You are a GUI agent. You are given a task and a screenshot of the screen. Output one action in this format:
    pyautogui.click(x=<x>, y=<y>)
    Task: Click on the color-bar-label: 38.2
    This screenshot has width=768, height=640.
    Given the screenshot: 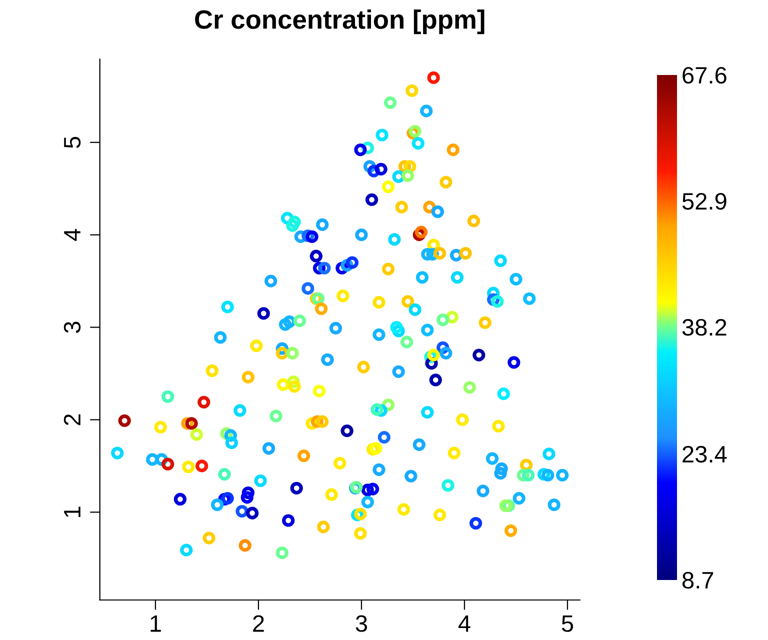 What is the action you would take?
    pyautogui.click(x=704, y=327)
    